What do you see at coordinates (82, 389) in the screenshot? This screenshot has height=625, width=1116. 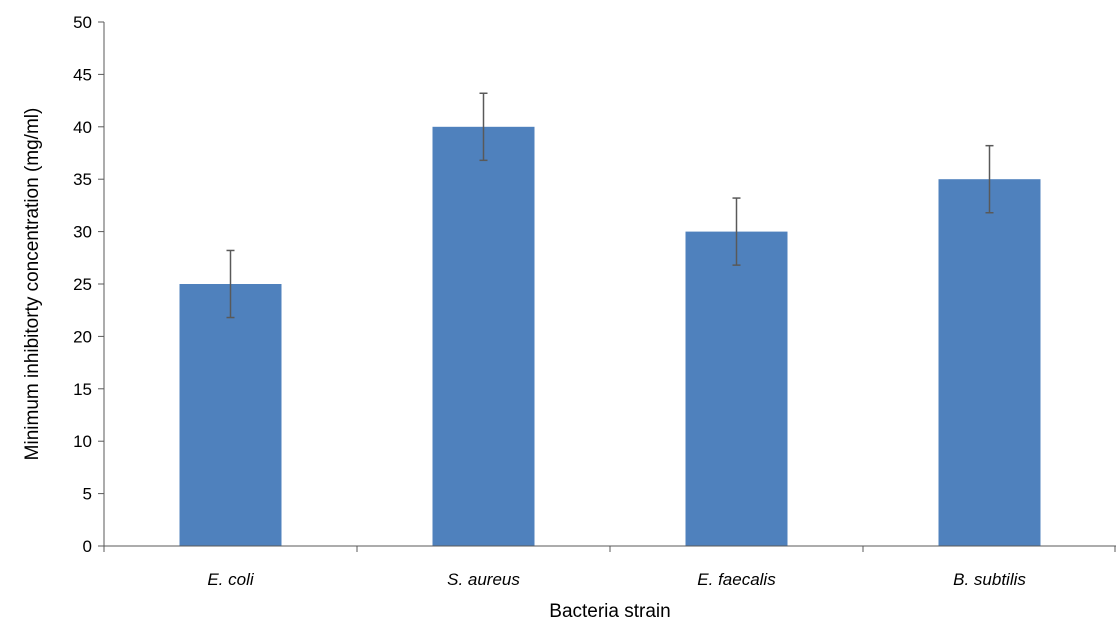 I see `y-tick-label: 15` at bounding box center [82, 389].